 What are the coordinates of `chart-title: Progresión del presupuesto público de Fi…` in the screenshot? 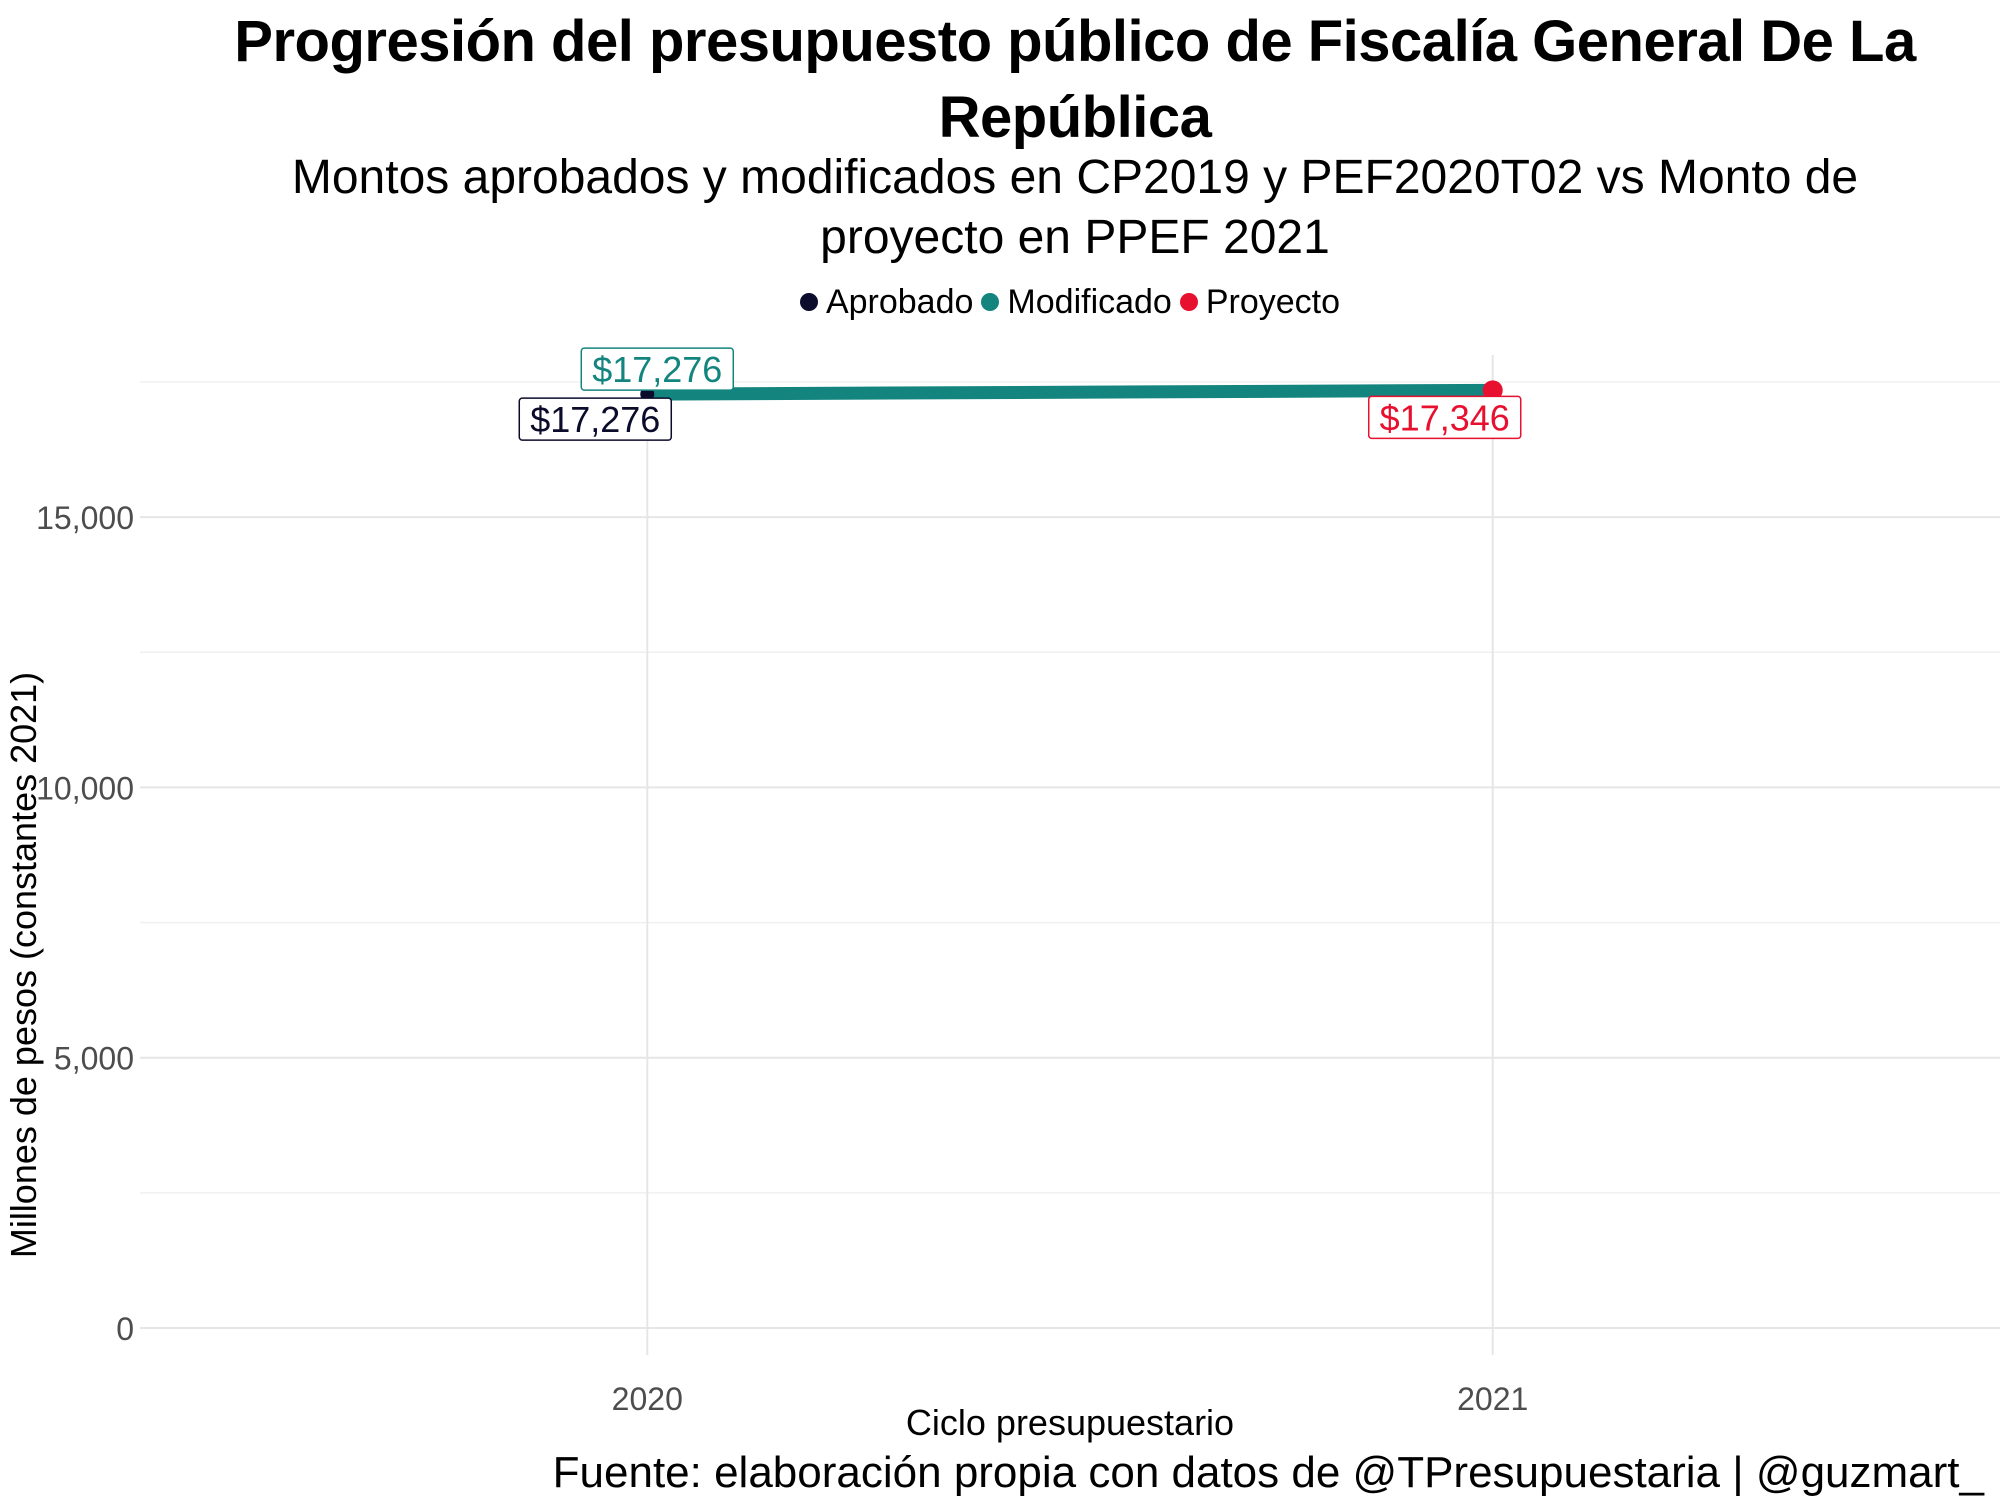 It's located at (1075, 79).